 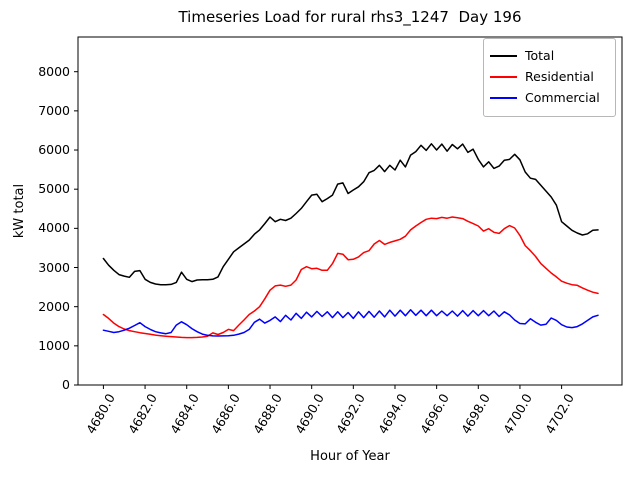 What do you see at coordinates (54, 189) in the screenshot?
I see `y-tick-label: 5000` at bounding box center [54, 189].